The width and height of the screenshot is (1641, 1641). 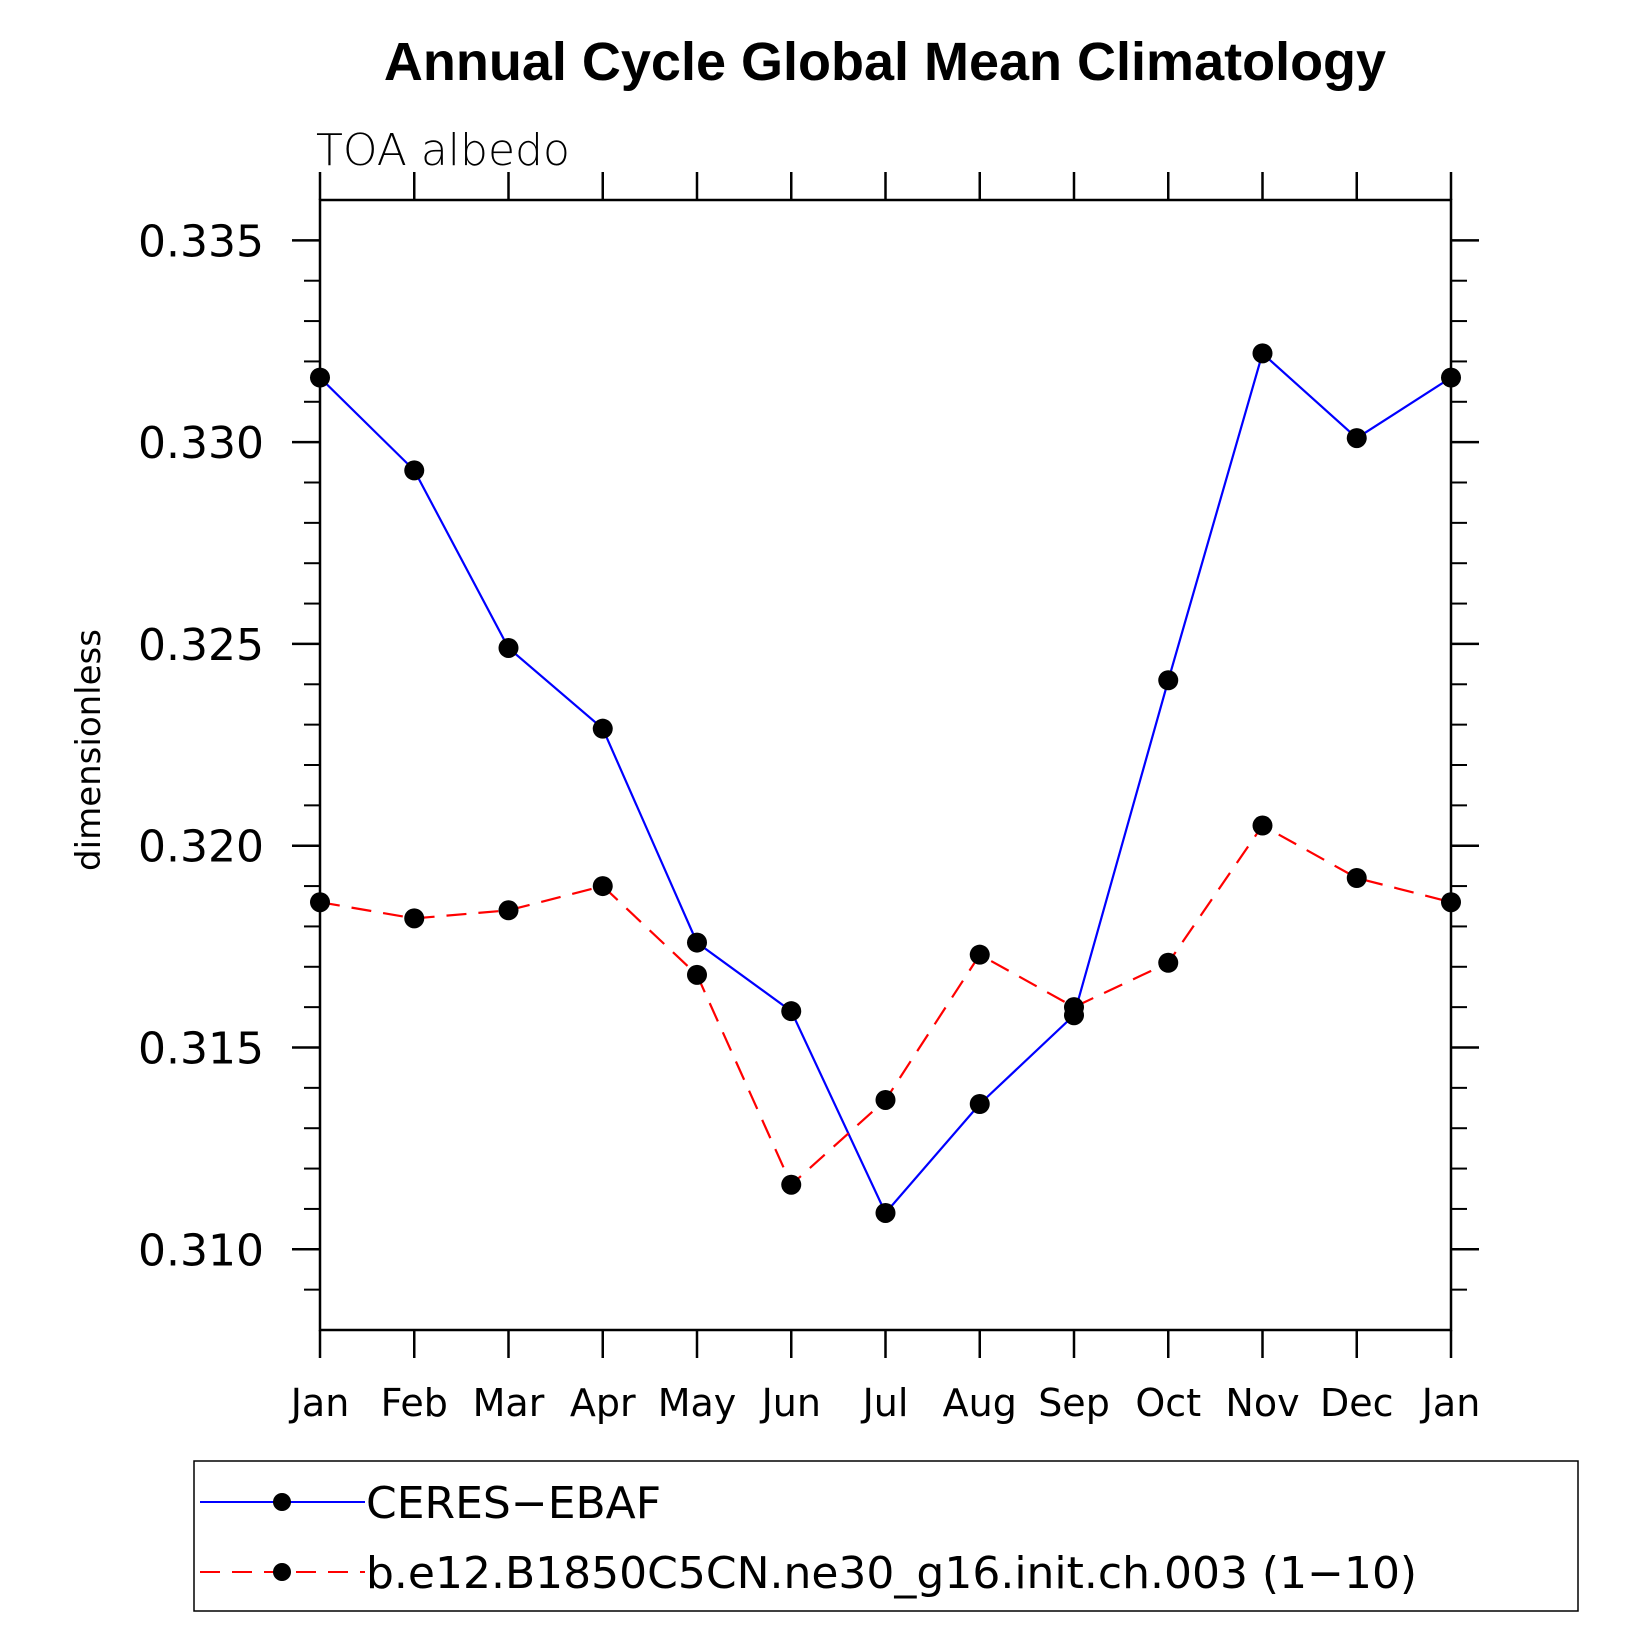 What do you see at coordinates (414, 1403) in the screenshot?
I see `x-tick-label: Feb` at bounding box center [414, 1403].